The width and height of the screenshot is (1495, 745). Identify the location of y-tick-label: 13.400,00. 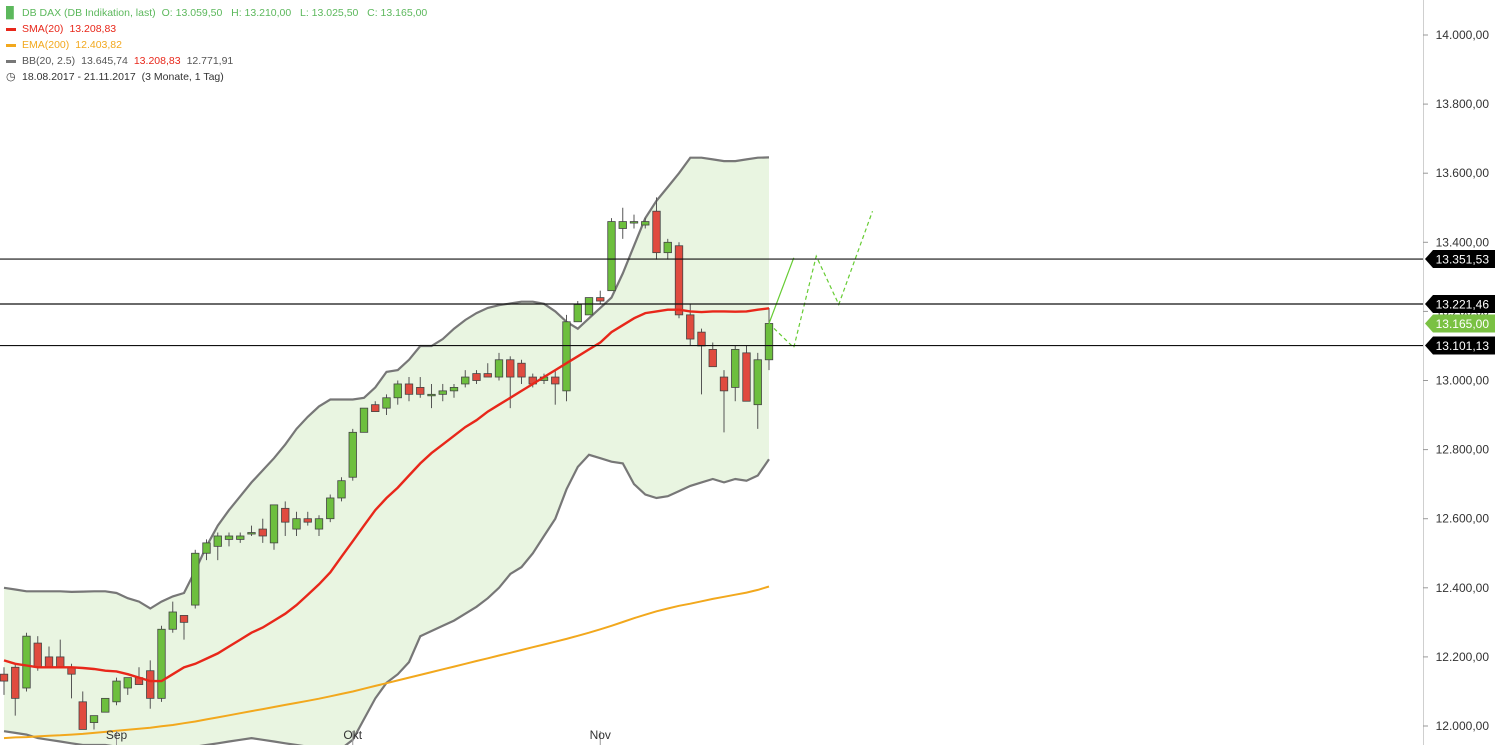
(1463, 242).